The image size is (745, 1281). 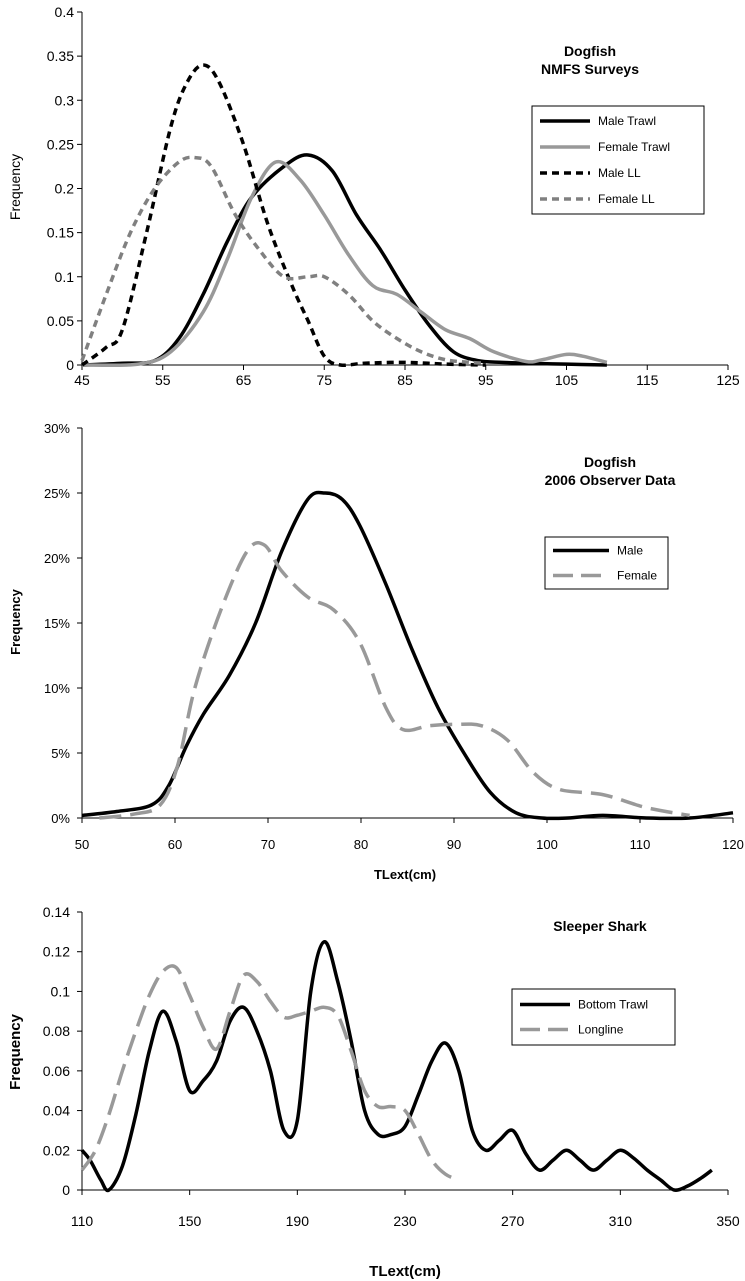 What do you see at coordinates (630, 551) in the screenshot?
I see `legend-label: Male` at bounding box center [630, 551].